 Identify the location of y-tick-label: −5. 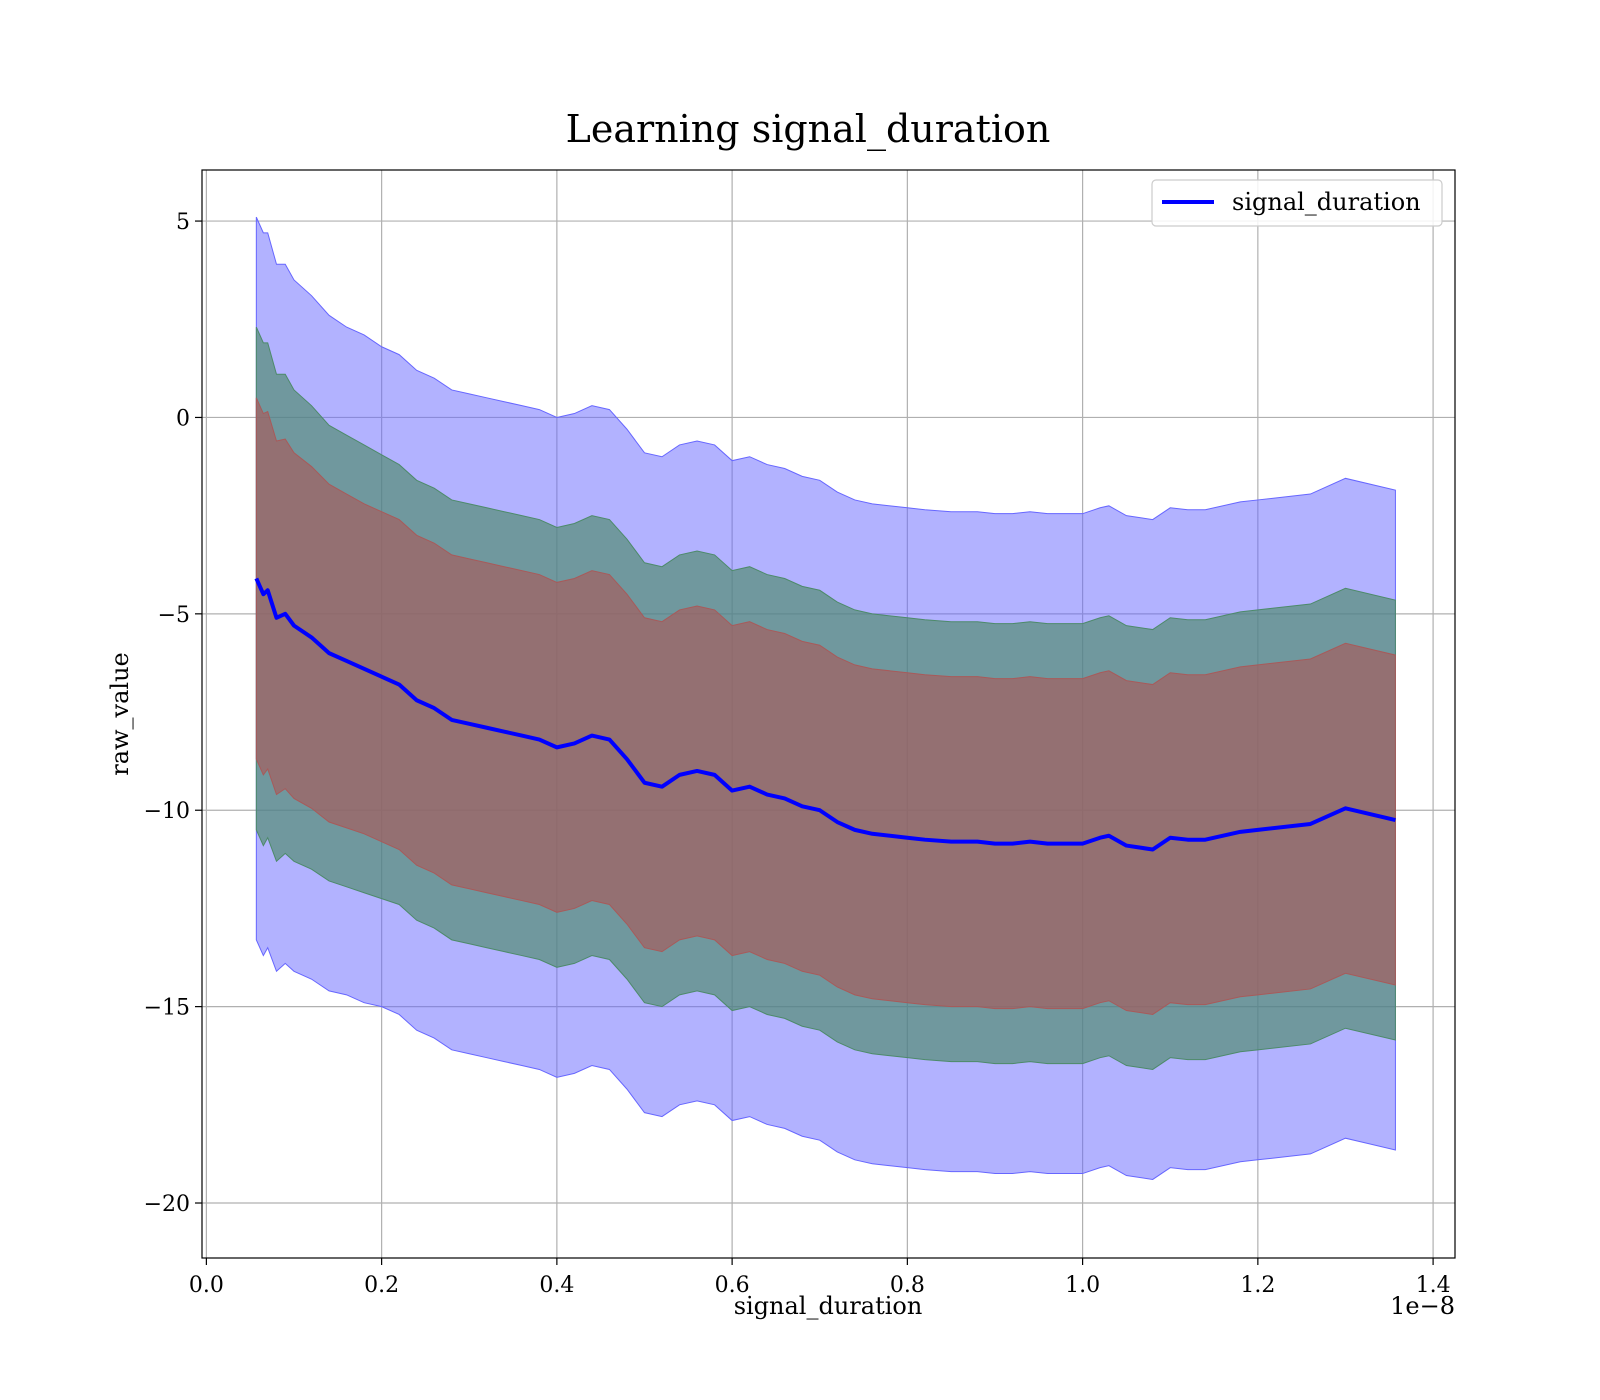
(174, 615).